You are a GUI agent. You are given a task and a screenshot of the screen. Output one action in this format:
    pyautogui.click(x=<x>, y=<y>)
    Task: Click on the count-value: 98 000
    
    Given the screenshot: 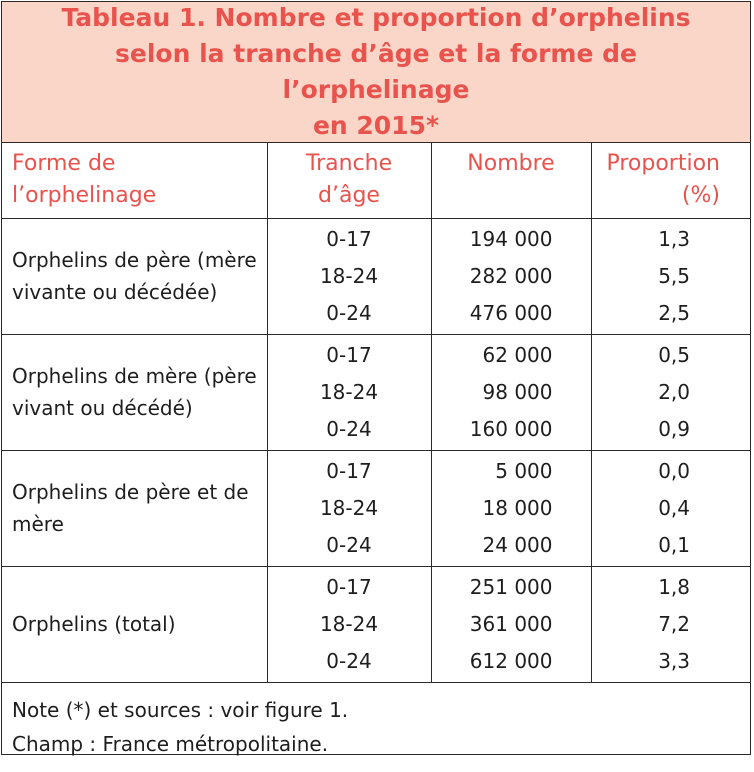 What is the action you would take?
    pyautogui.click(x=517, y=391)
    